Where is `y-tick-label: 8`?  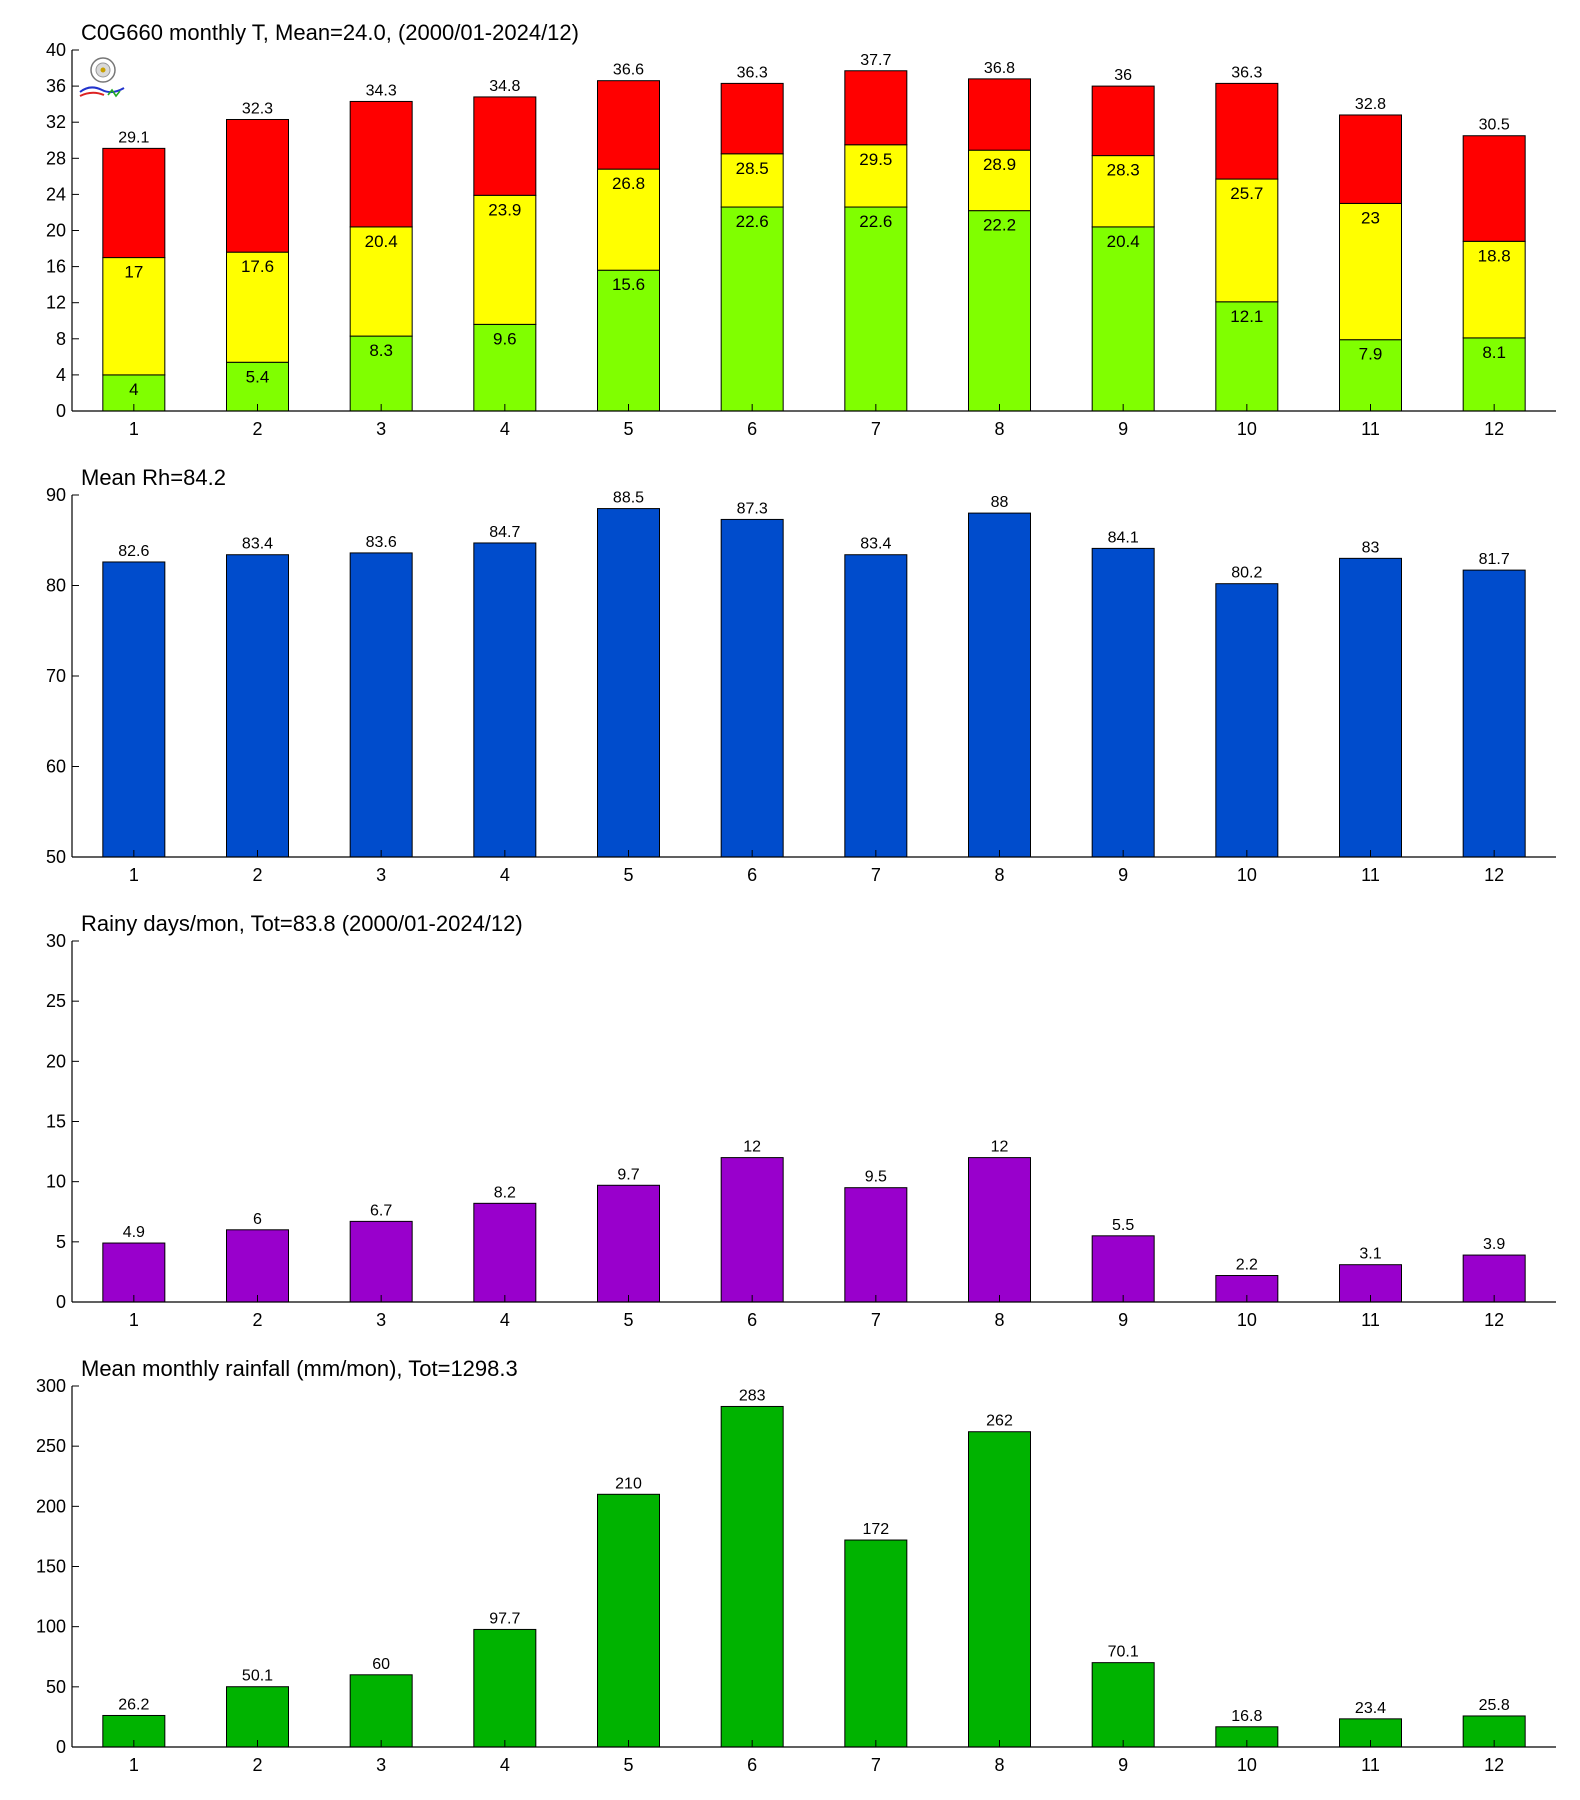 y-tick-label: 8 is located at coordinates (61, 339).